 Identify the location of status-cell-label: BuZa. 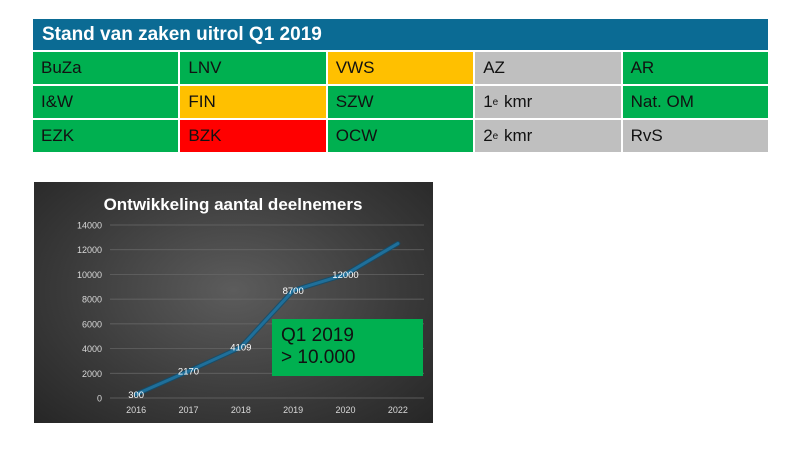
(61, 67).